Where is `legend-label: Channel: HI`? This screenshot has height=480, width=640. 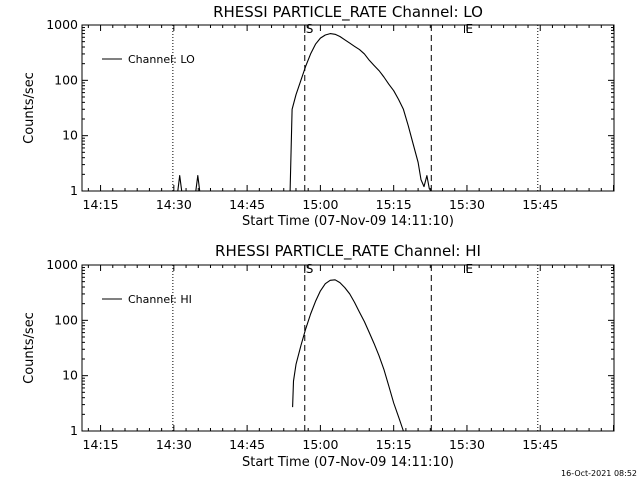 legend-label: Channel: HI is located at coordinates (160, 299).